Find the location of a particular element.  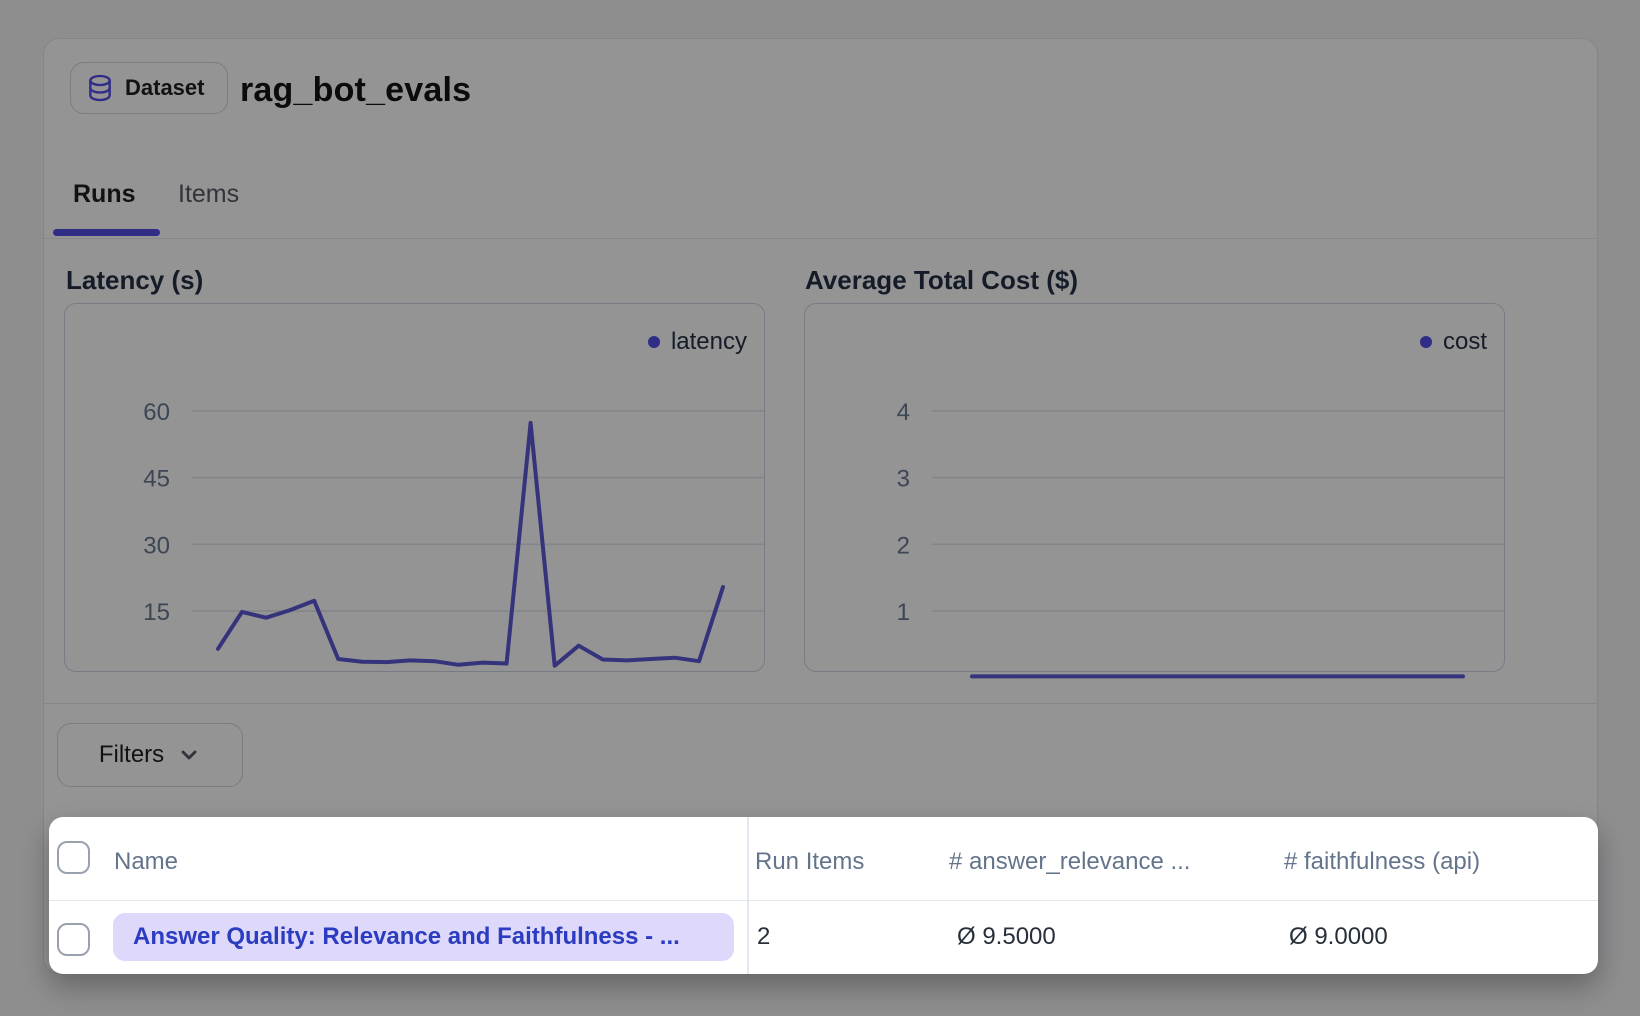

database-icon is located at coordinates (100, 88).